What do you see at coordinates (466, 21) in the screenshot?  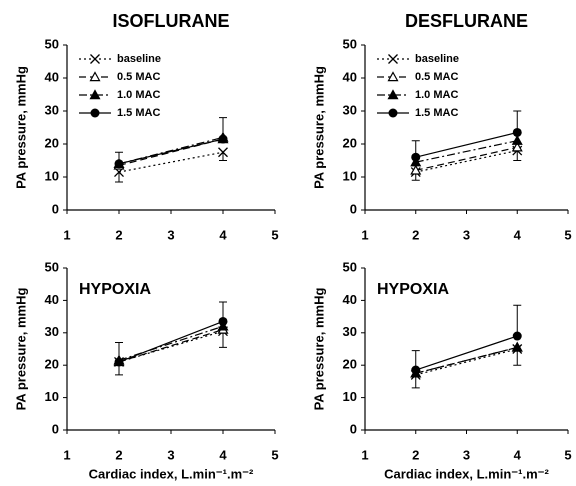 I see `panel-title: DESFLURANE` at bounding box center [466, 21].